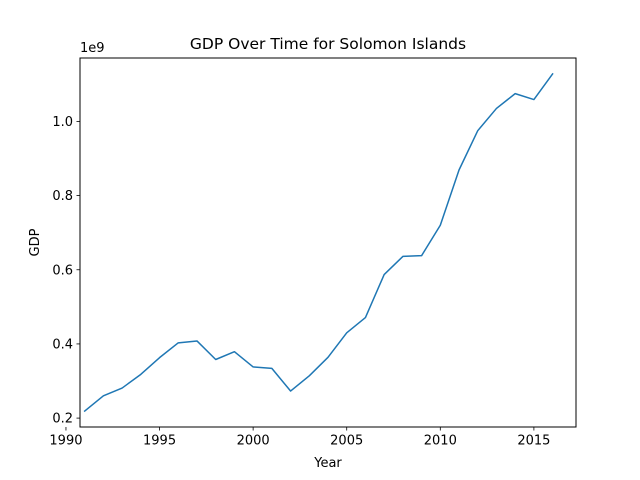 The height and width of the screenshot is (480, 640). I want to click on y-tick-label: 0.8, so click(62, 196).